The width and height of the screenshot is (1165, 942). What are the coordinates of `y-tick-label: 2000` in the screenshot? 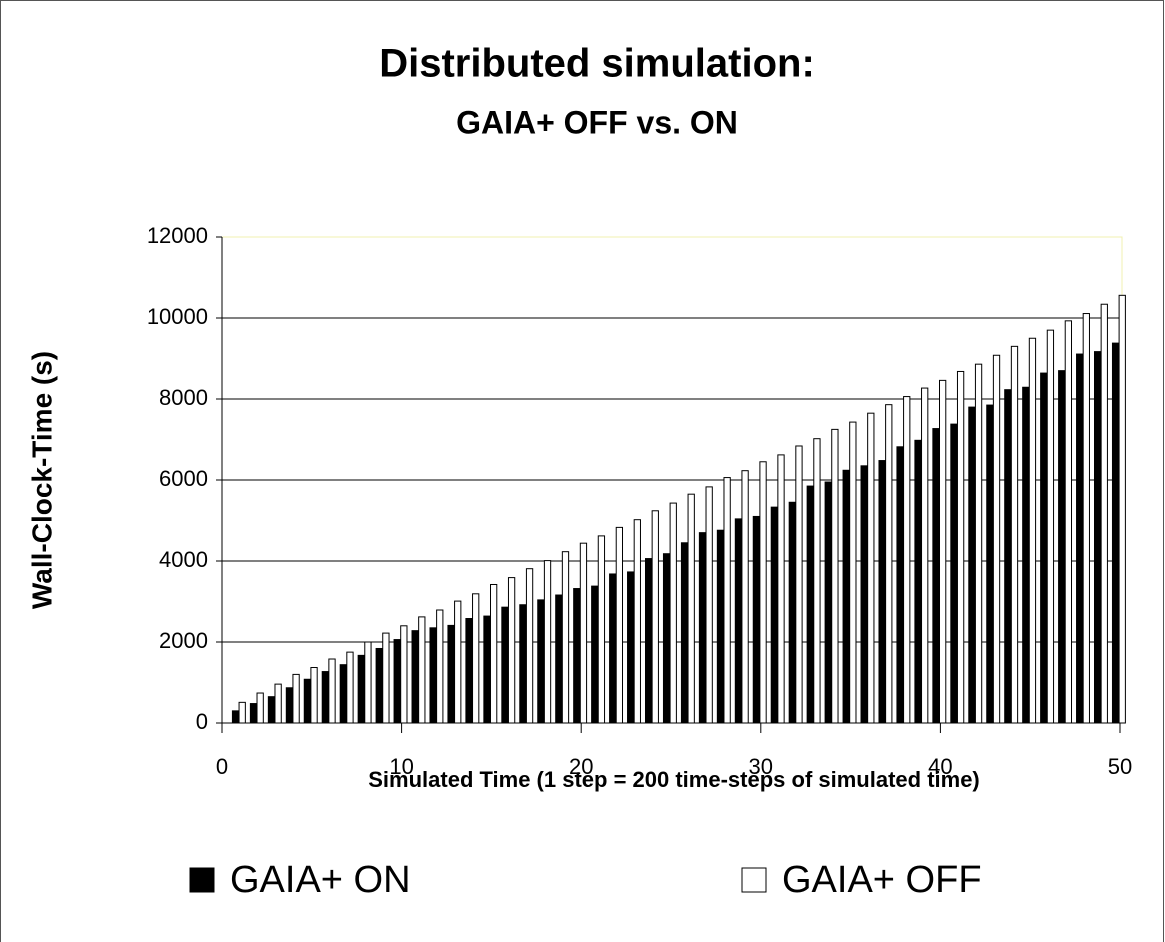 It's located at (183, 640).